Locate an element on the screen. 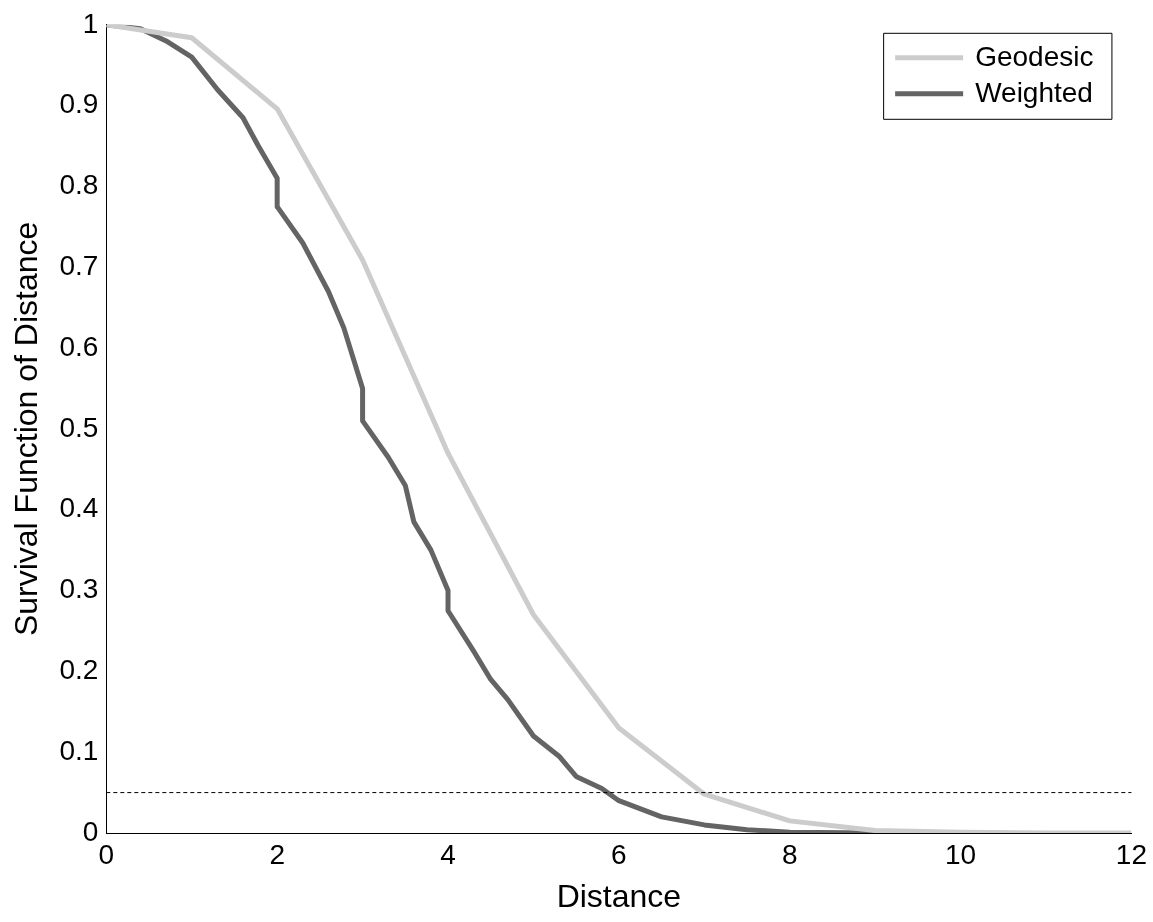 The width and height of the screenshot is (1153, 922). y-tick-label: 0.9 is located at coordinates (79, 104).